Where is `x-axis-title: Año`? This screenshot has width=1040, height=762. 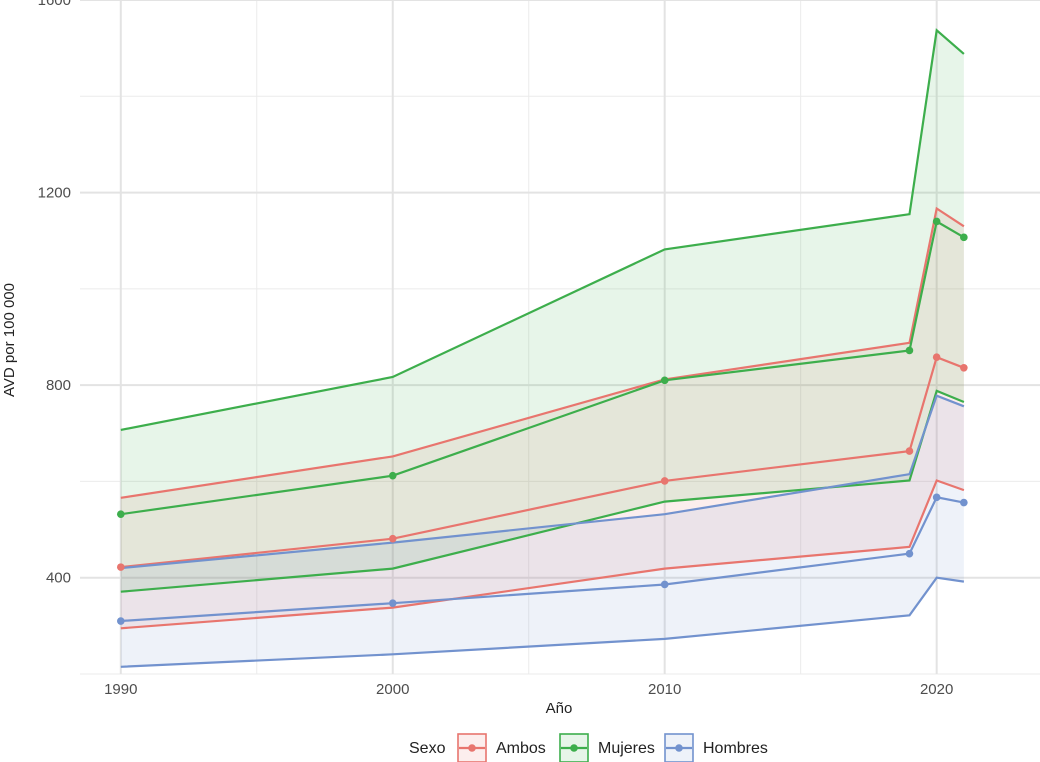
x-axis-title: Año is located at coordinates (559, 708).